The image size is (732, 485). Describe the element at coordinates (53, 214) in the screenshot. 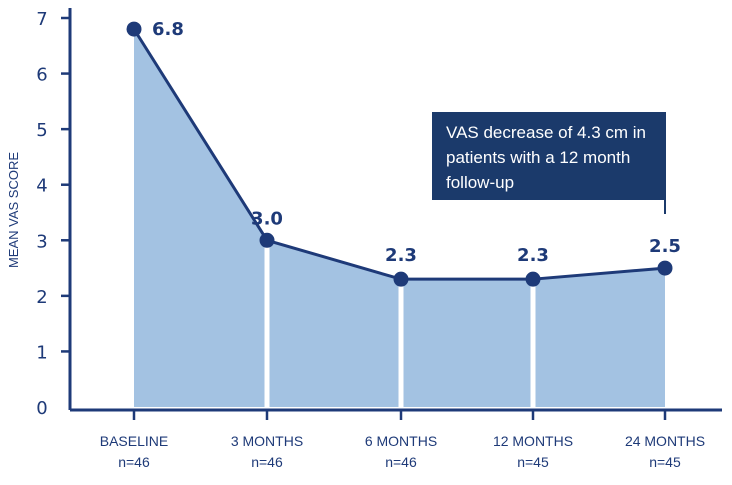

I see `y-ticks: 0 1 2 3 4 5 6 7` at that location.